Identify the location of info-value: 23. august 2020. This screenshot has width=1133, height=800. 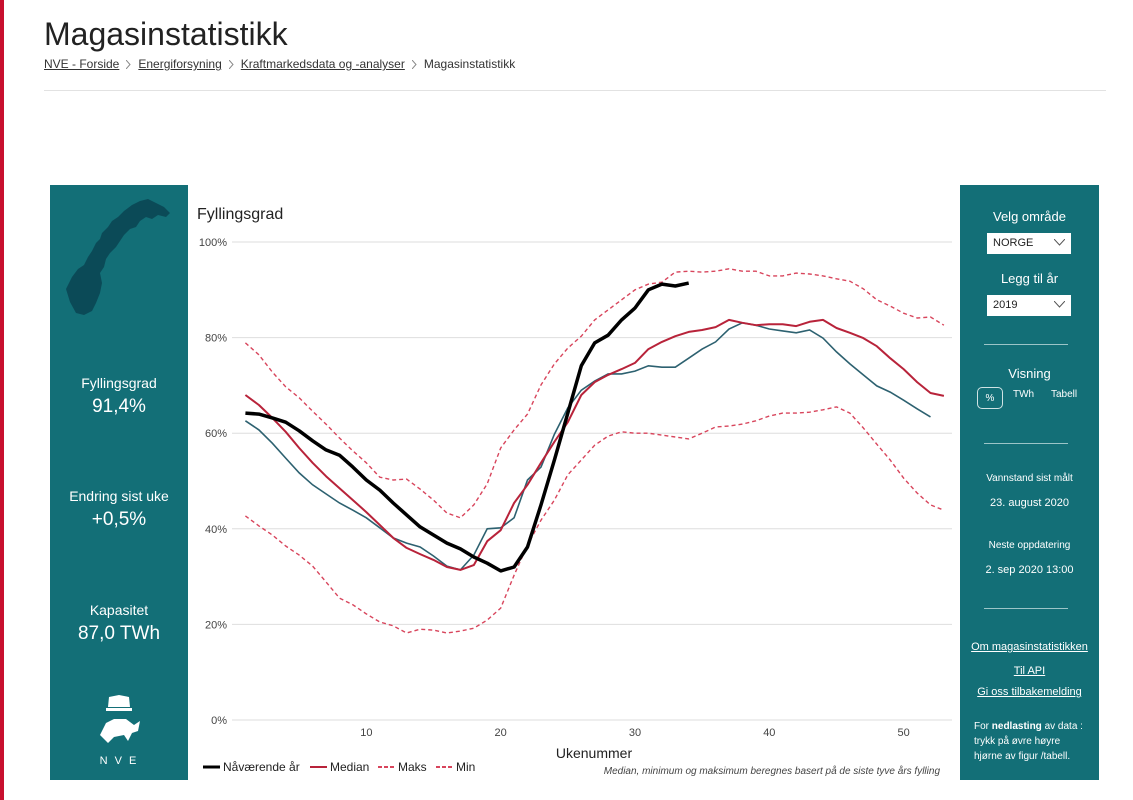
(1029, 503).